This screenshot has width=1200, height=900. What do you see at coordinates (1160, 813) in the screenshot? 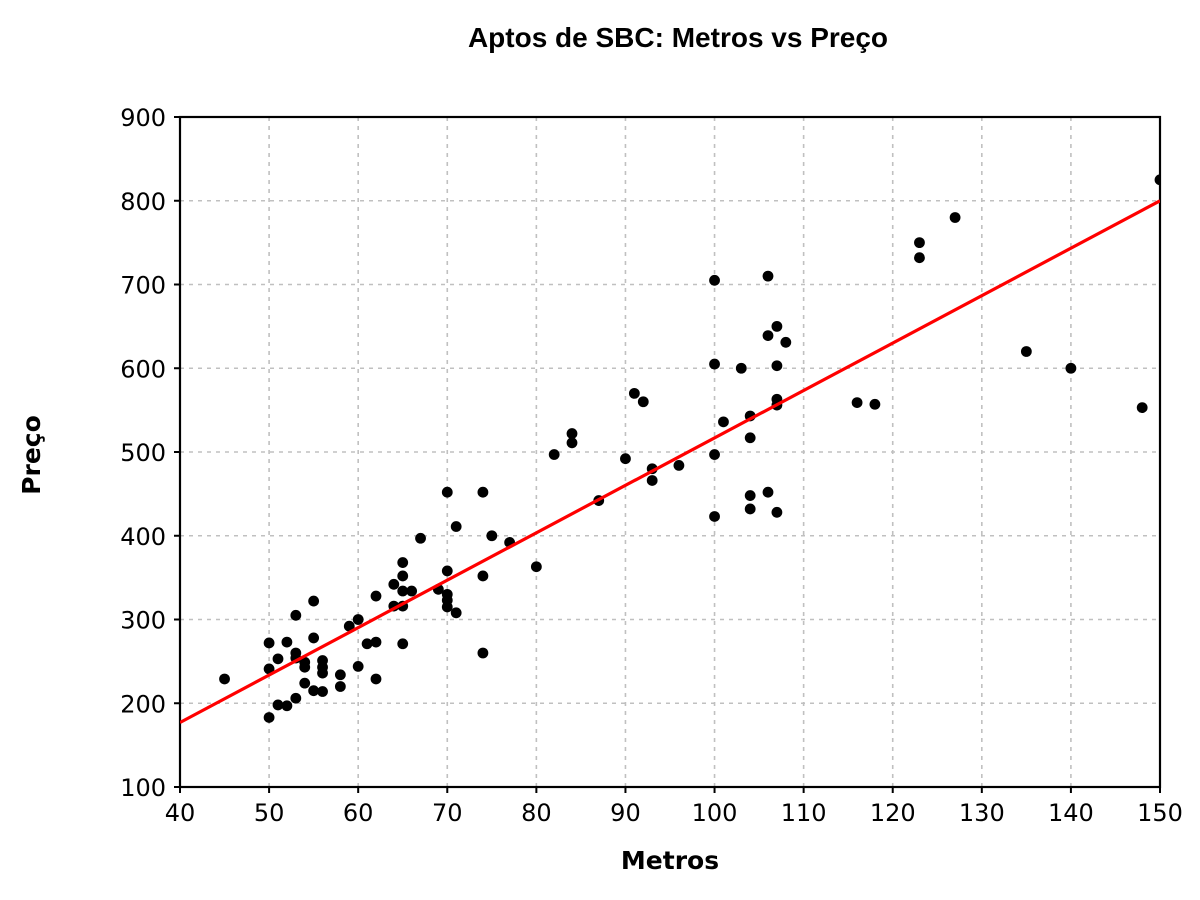
I see `x-tick-label: 150` at bounding box center [1160, 813].